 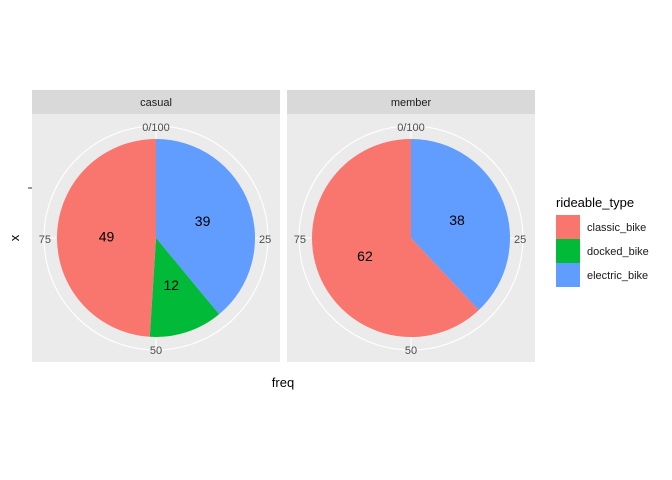 I want to click on strip-background-casual, so click(x=156, y=102).